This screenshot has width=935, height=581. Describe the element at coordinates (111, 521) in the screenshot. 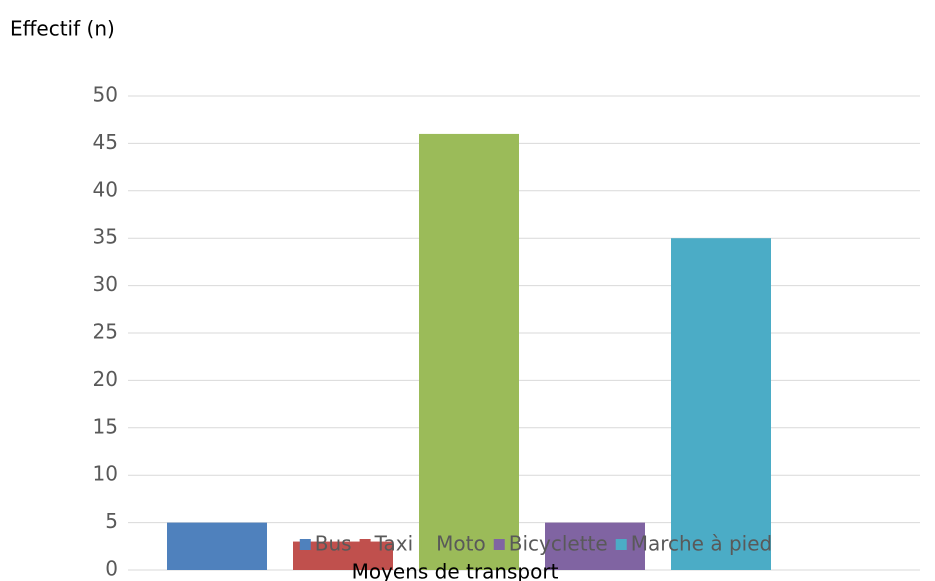

I see `y-tick-label: 5` at that location.